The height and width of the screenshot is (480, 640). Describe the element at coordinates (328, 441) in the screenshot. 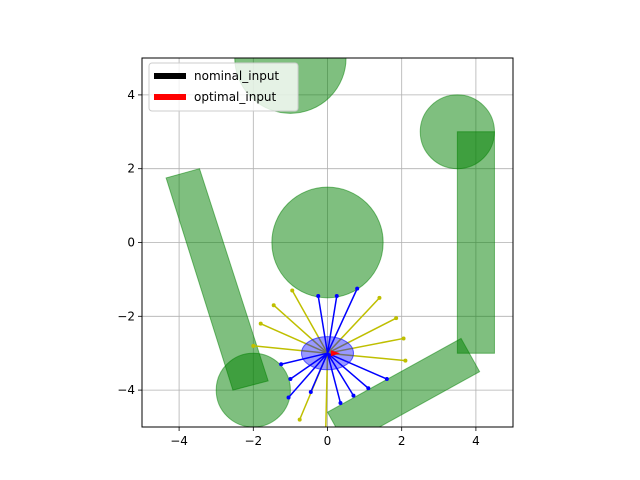

I see `x-tick-label-2: 0` at that location.